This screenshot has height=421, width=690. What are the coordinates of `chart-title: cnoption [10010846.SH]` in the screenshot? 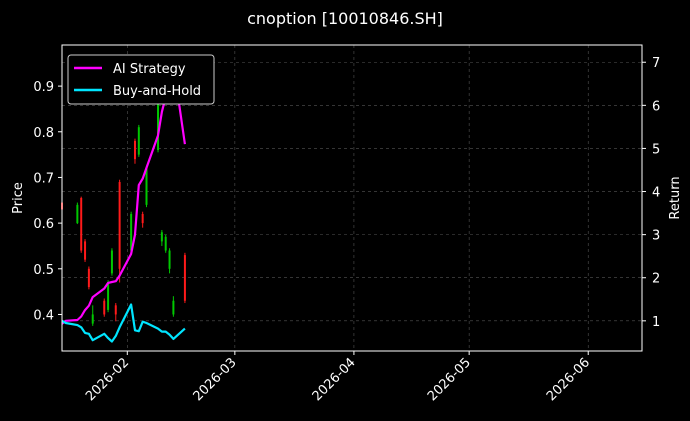 It's located at (345, 18).